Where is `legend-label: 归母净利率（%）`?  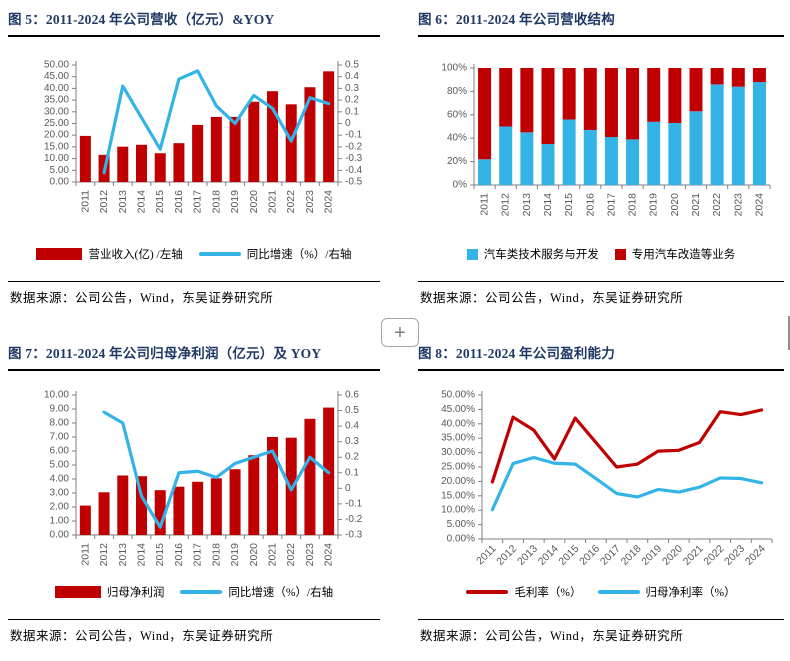 legend-label: 归母净利率（%） is located at coordinates (690, 593).